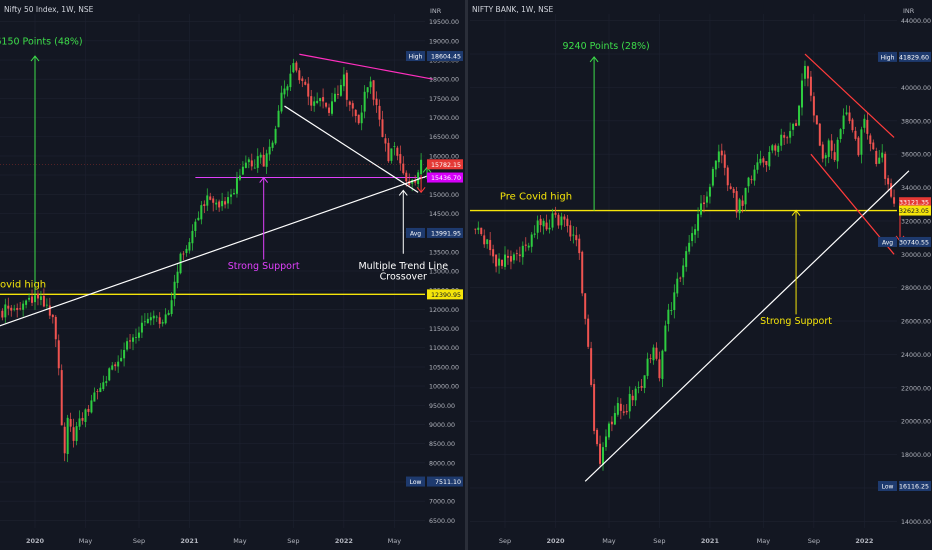 This screenshot has width=932, height=550. What do you see at coordinates (436, 11) in the screenshot?
I see `nifty50-currency-label: INR` at bounding box center [436, 11].